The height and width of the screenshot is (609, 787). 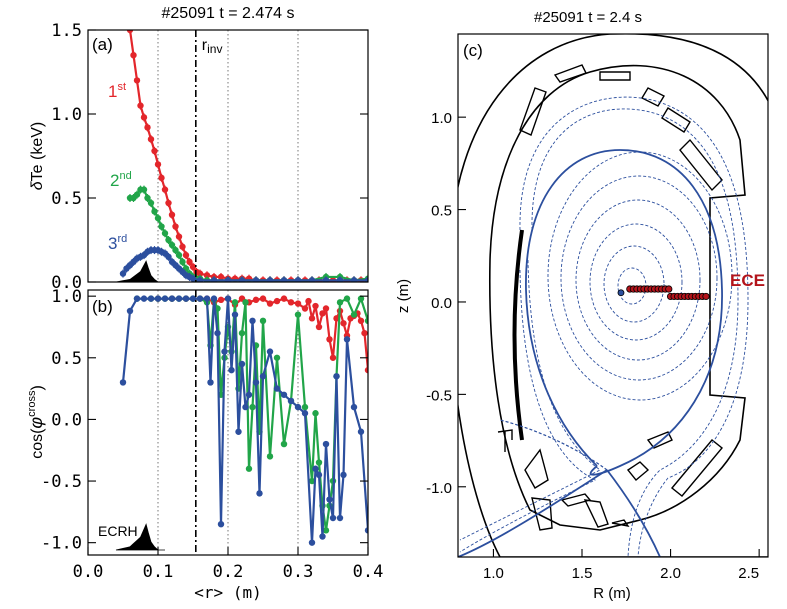 I want to click on closed-flux-surfaces, so click(x=640, y=276).